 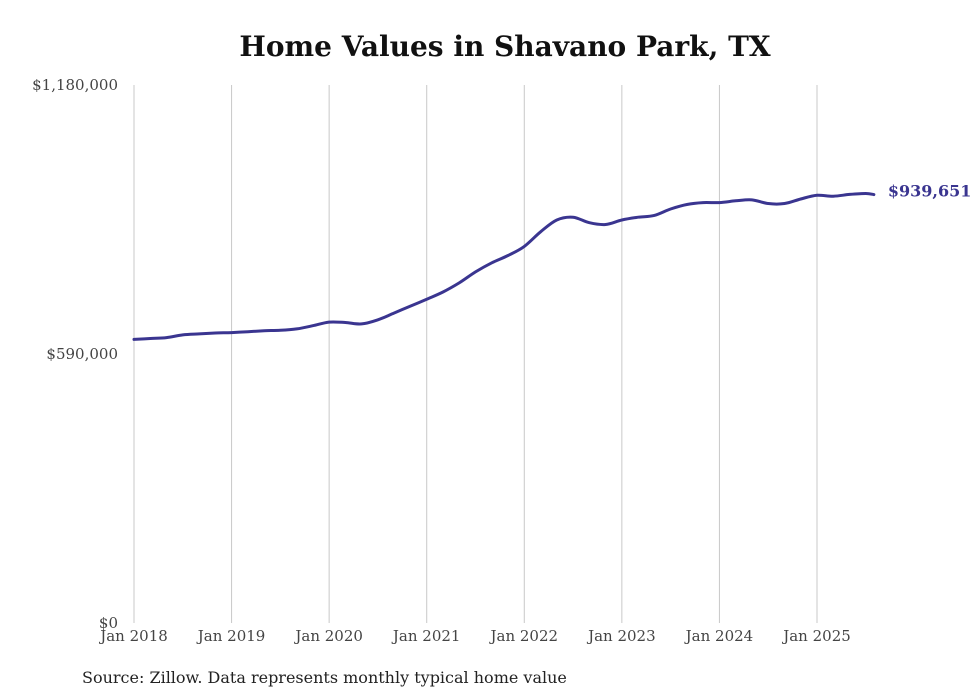 I want to click on end-value-label: $939,651, so click(x=930, y=191).